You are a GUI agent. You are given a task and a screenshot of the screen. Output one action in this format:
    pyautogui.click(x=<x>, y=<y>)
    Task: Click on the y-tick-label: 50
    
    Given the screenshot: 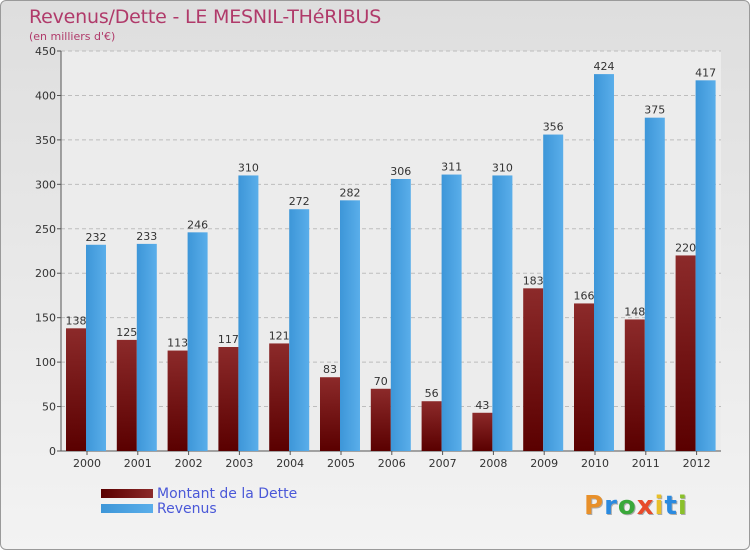 What is the action you would take?
    pyautogui.click(x=49, y=407)
    